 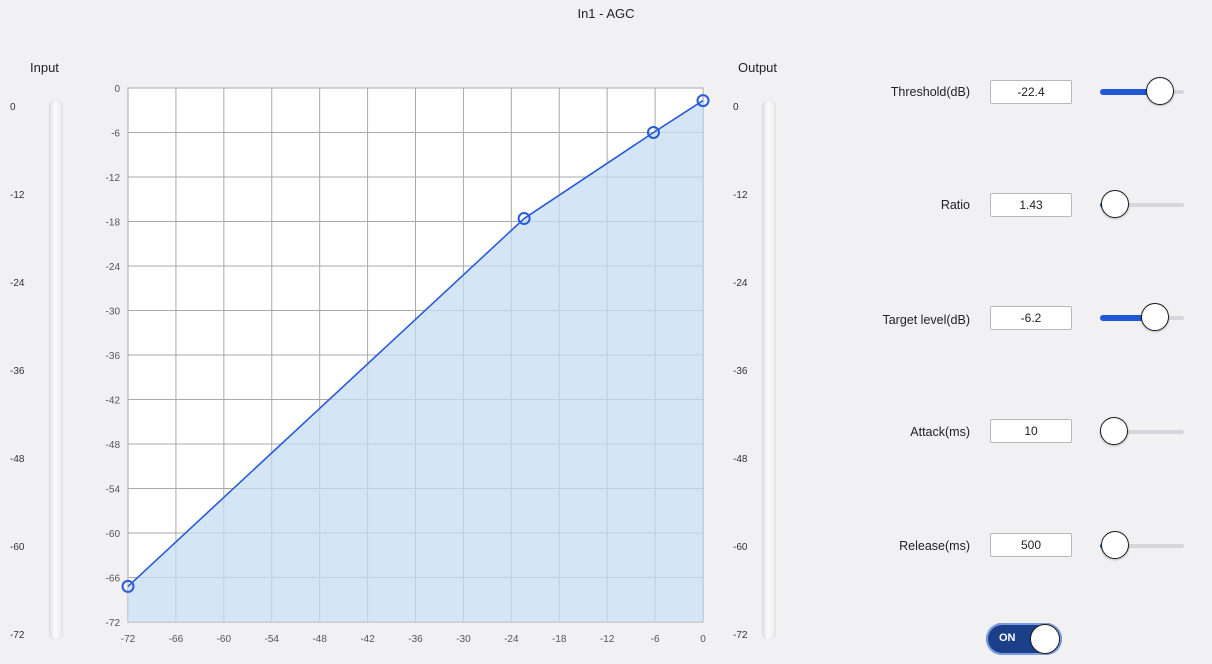 What do you see at coordinates (113, 267) in the screenshot?
I see `y-tick-label: -24` at bounding box center [113, 267].